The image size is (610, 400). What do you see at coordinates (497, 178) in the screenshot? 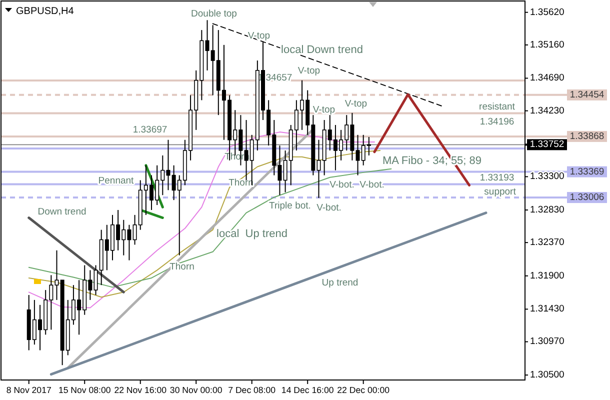
I see `annotation: 1.33193` at bounding box center [497, 178].